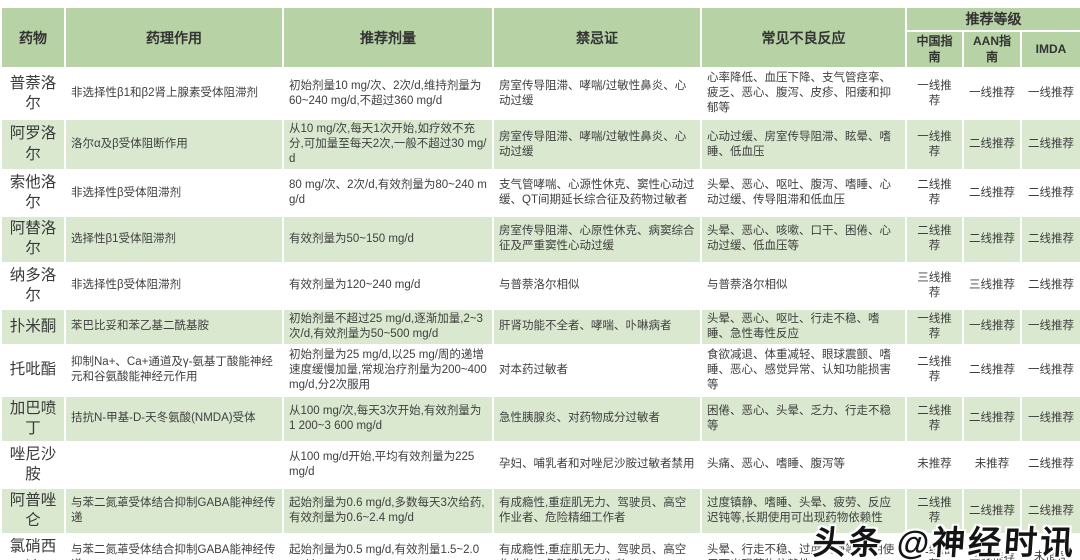  What do you see at coordinates (174, 144) in the screenshot?
I see `pharmacology-cell: 洛尔α及β受体阻断作用` at bounding box center [174, 144].